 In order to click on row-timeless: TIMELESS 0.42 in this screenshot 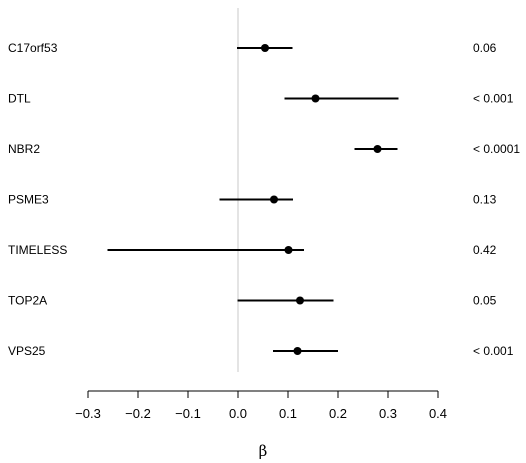, I will do `click(252, 250)`.